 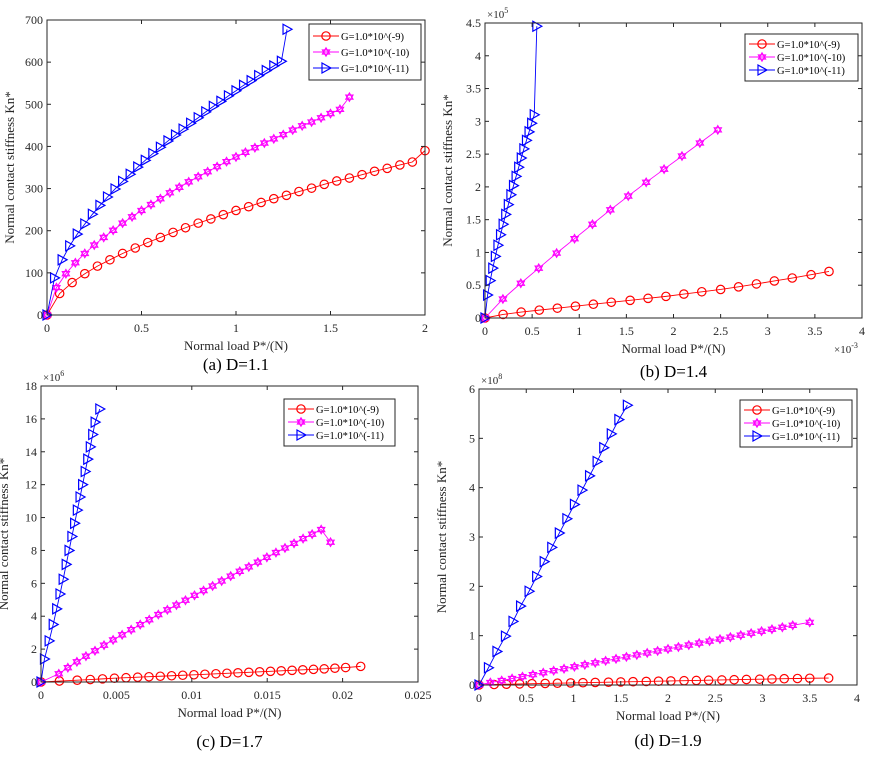 What do you see at coordinates (350, 436) in the screenshot?
I see `legend-label: G=1.0*10^(-11)` at bounding box center [350, 436].